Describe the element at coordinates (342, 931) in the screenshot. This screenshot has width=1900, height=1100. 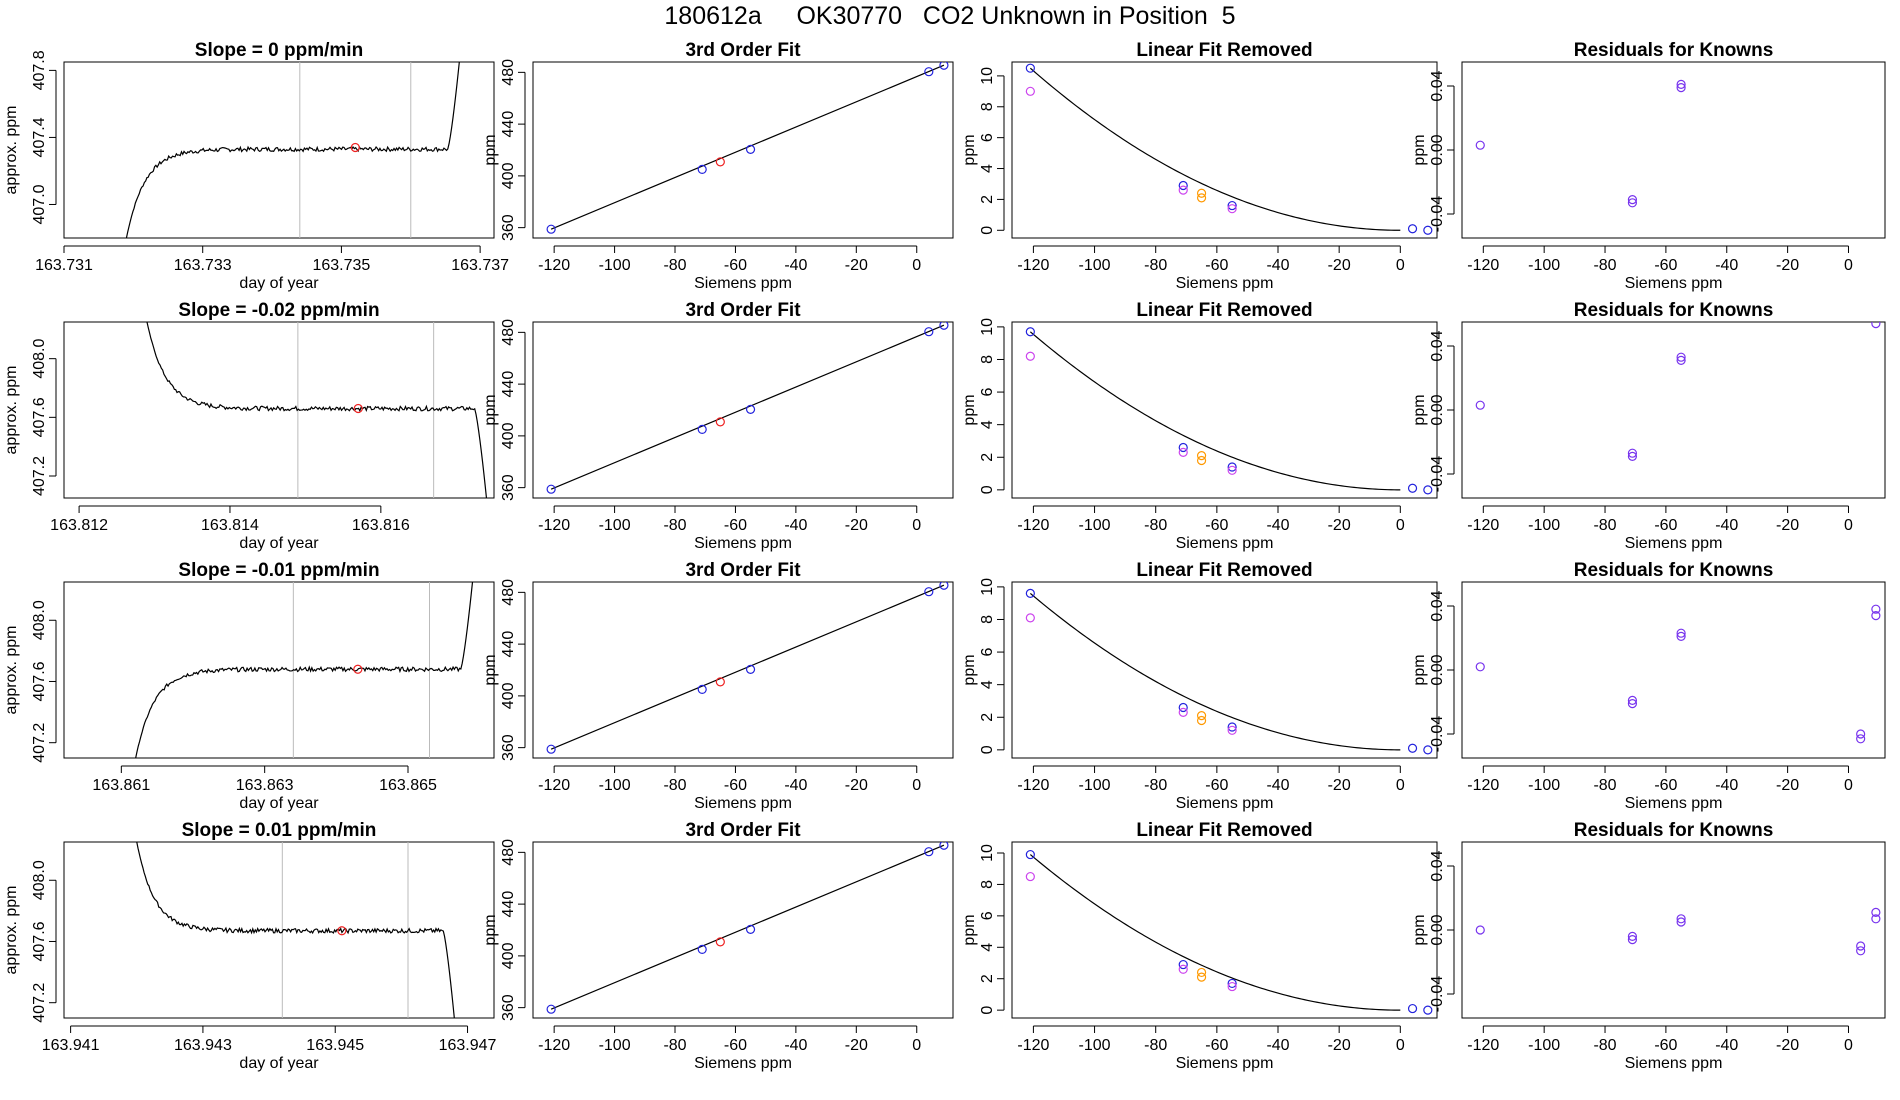
I see `sample-average-point` at that location.